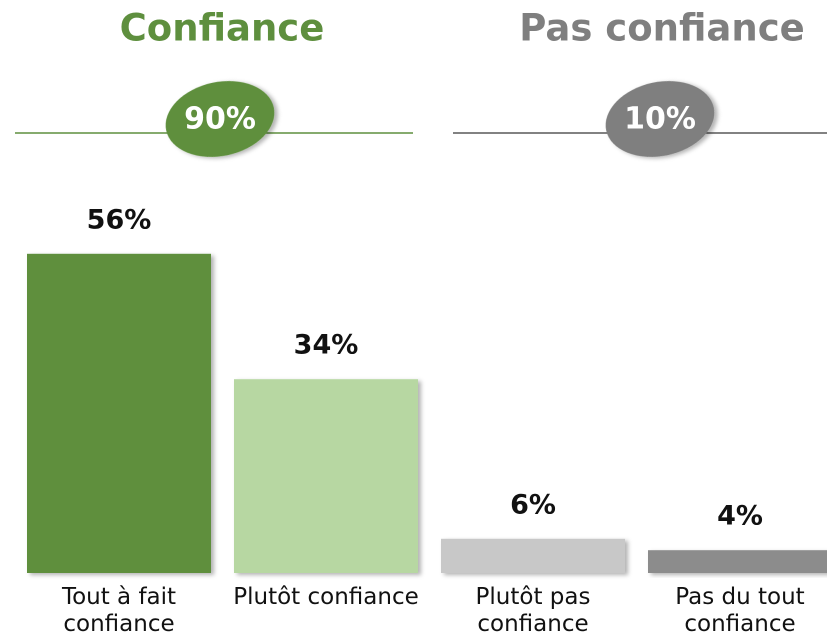 This screenshot has width=827, height=640. What do you see at coordinates (661, 28) in the screenshot?
I see `group-title: Pas confiance` at bounding box center [661, 28].